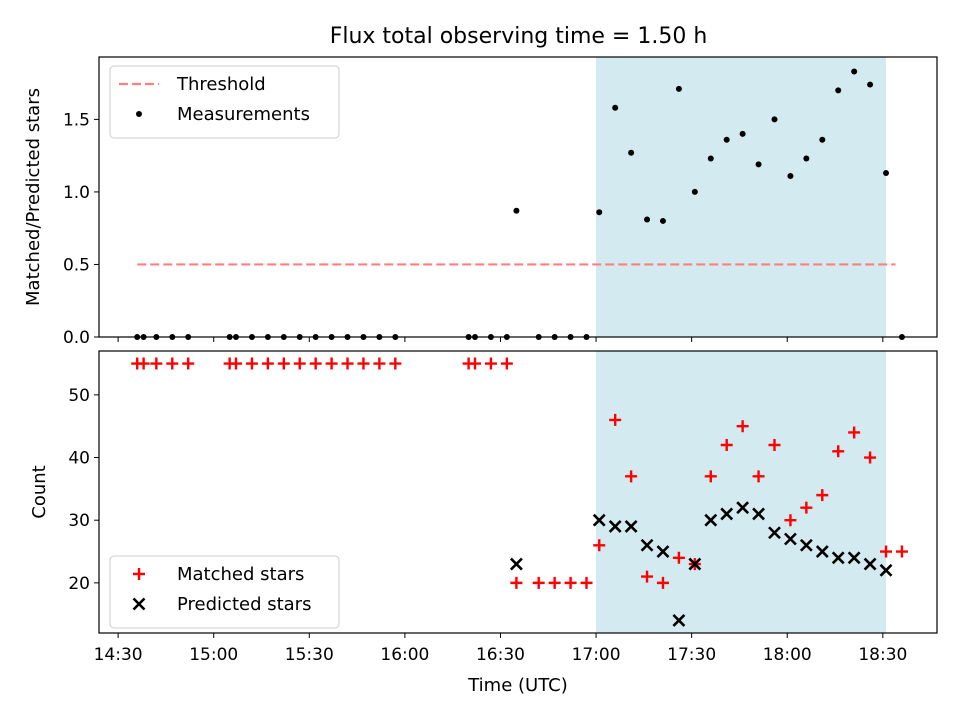 This screenshot has width=960, height=720. I want to click on x-tick-label: 17:30, so click(691, 655).